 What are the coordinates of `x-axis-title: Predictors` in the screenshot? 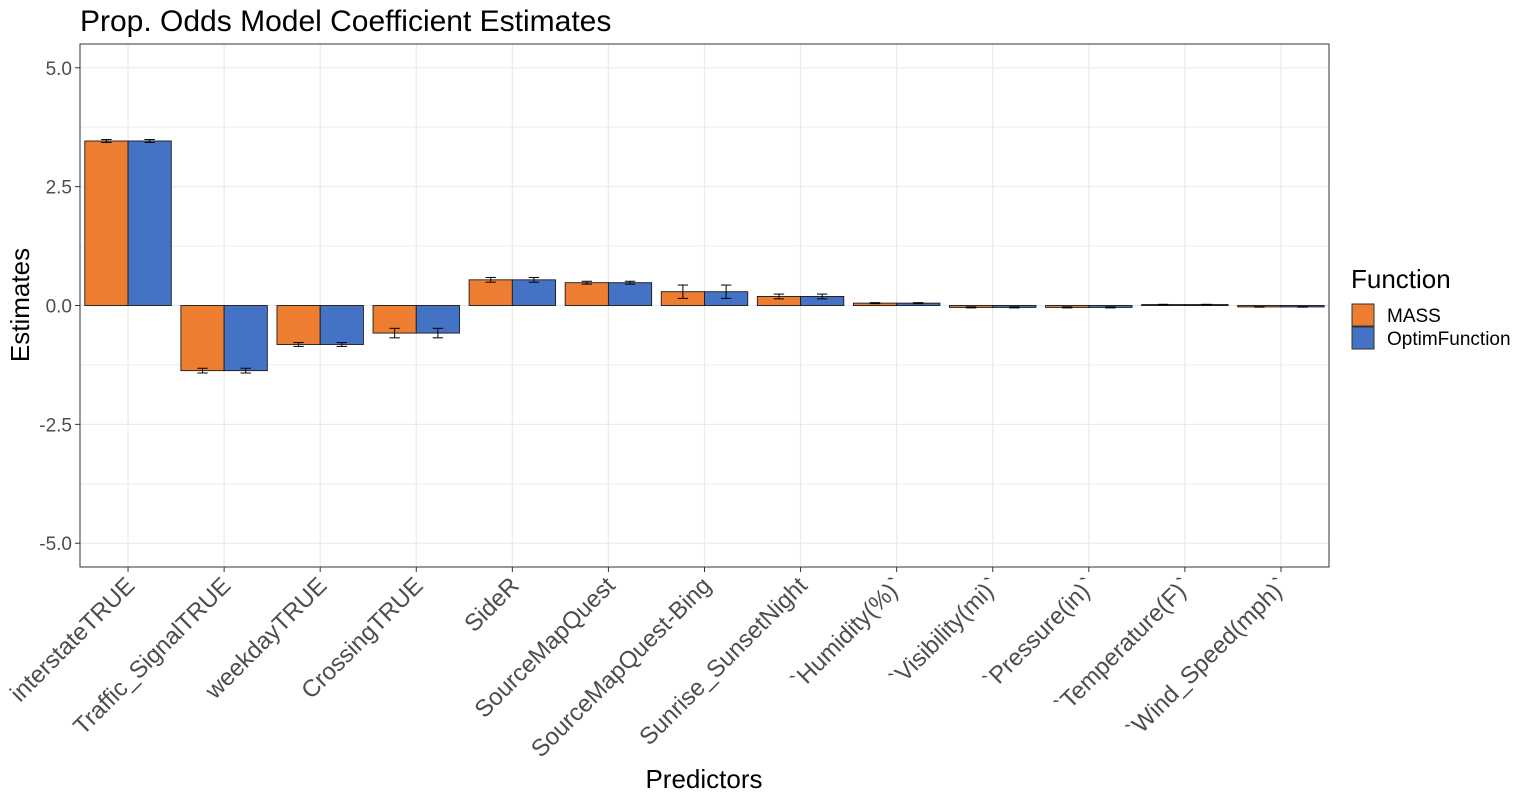 It's located at (703, 779).